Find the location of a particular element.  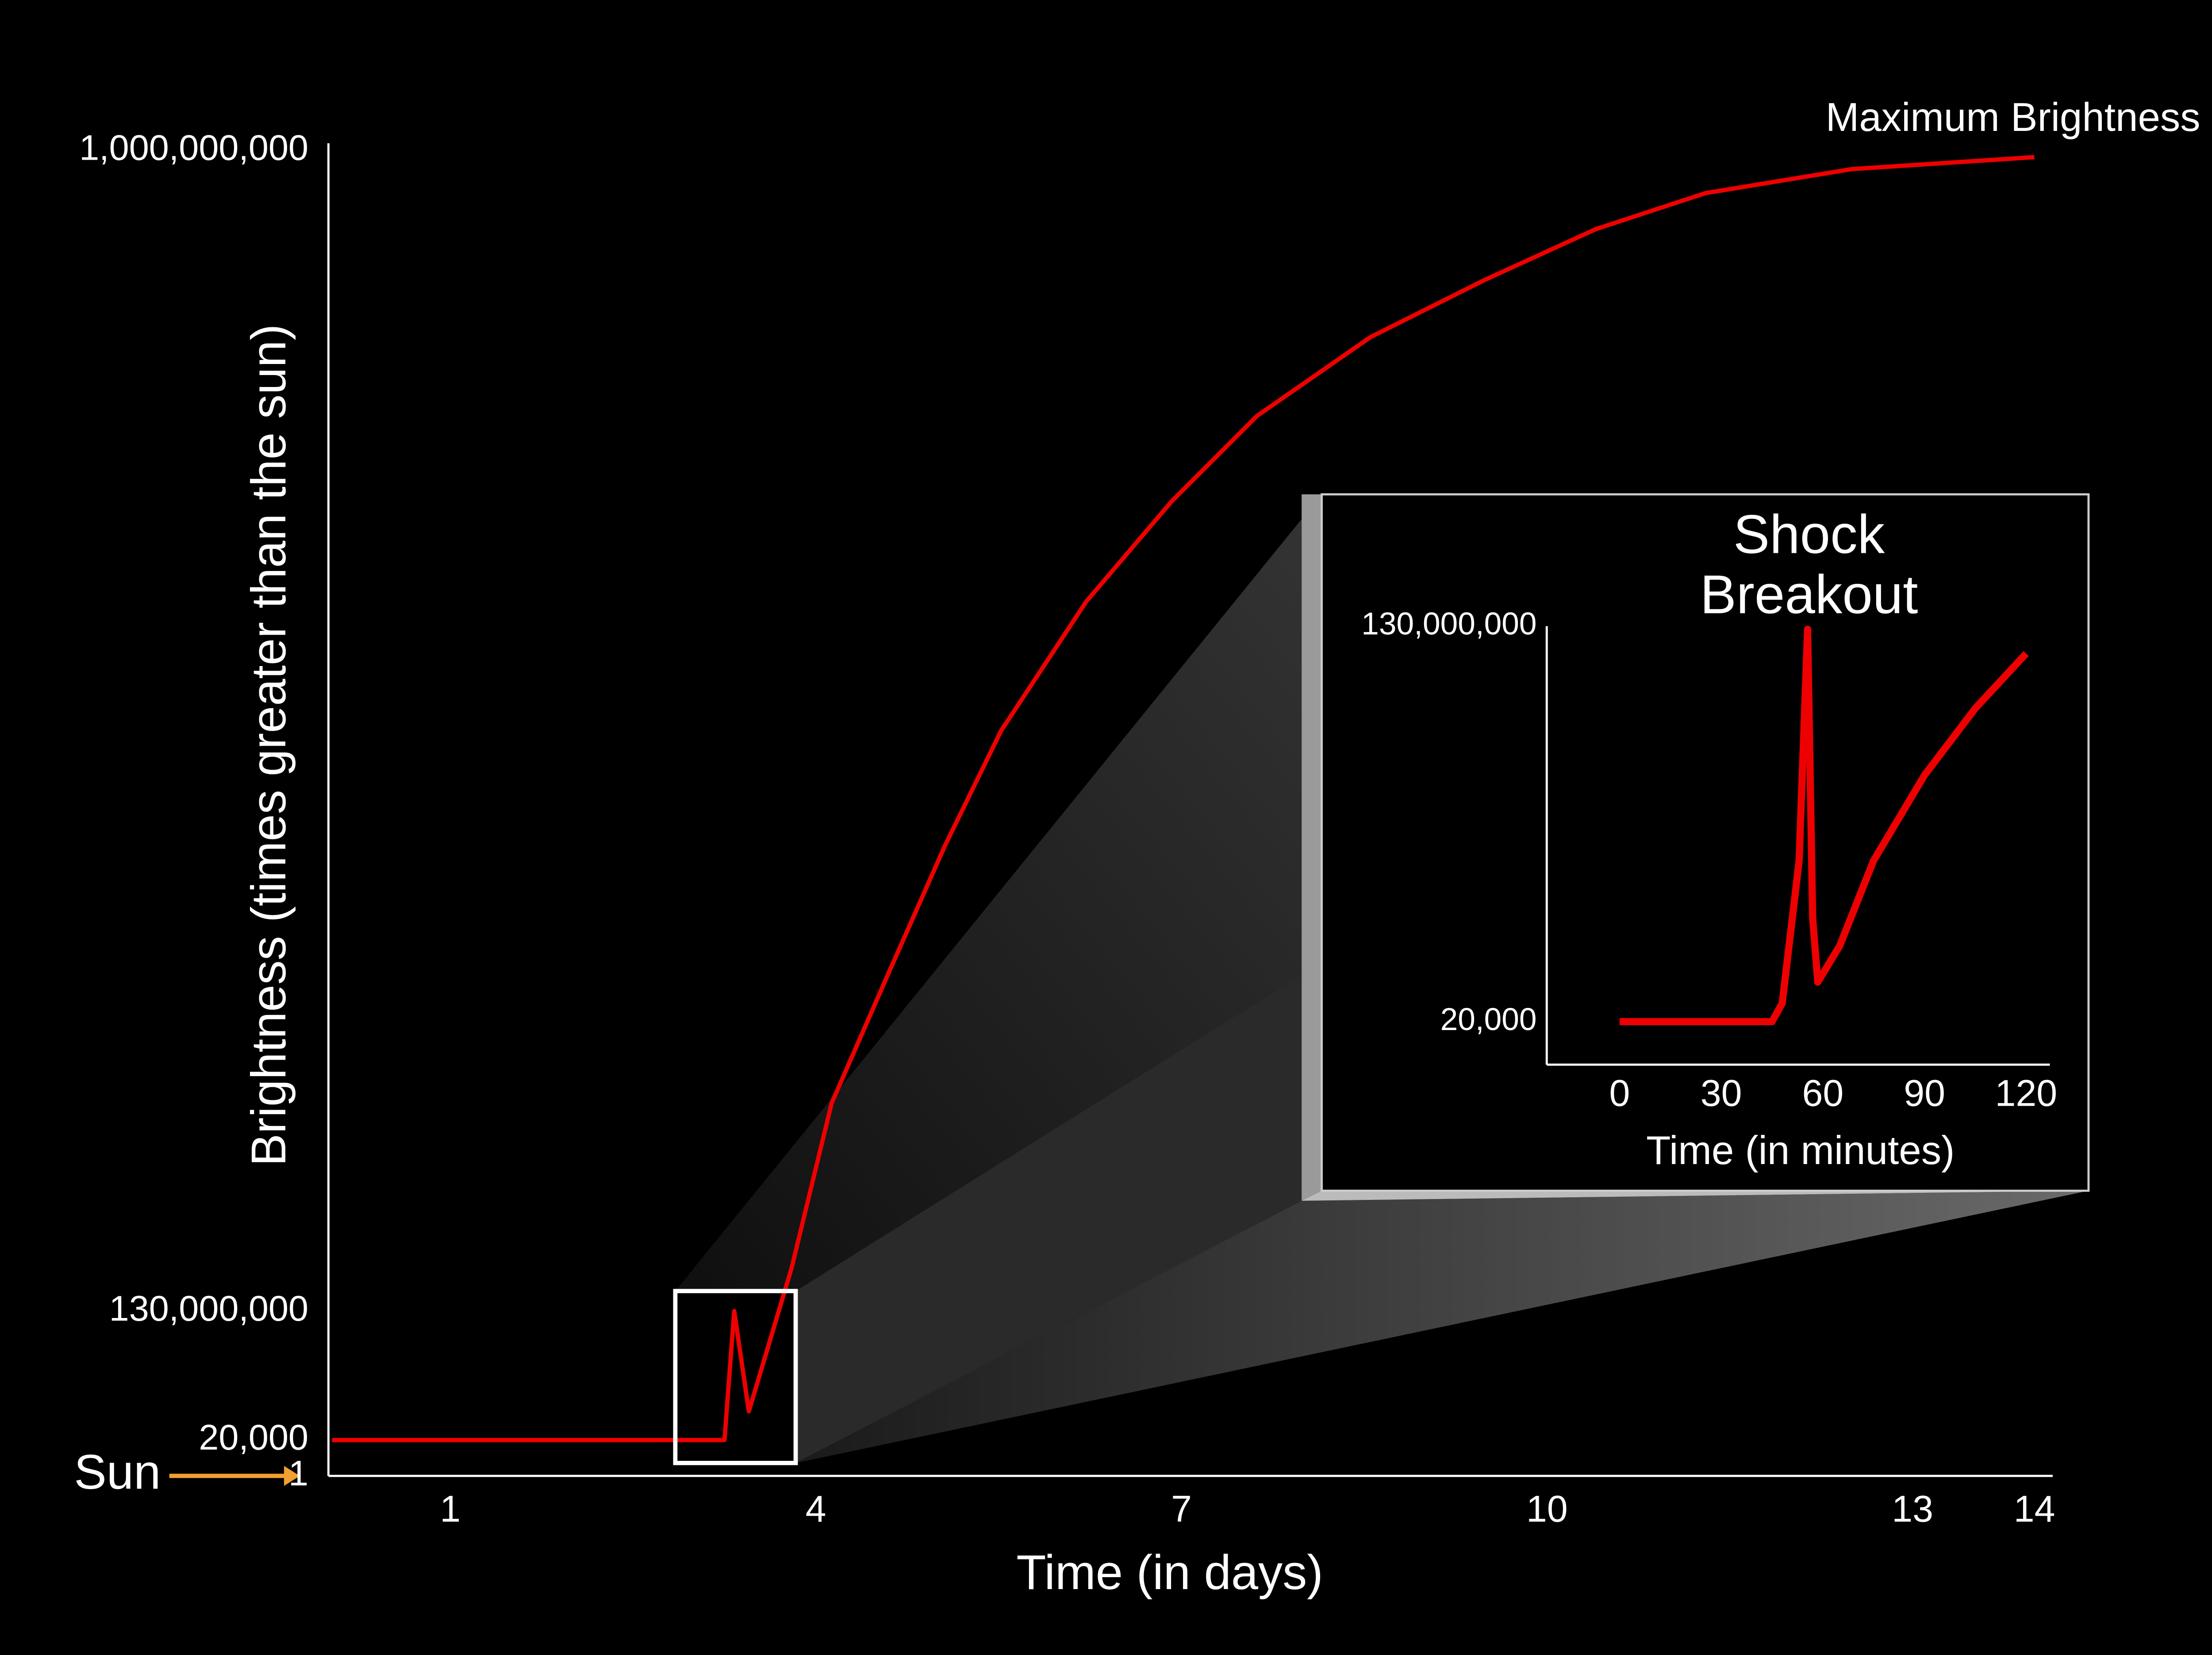

x-tick-label: 0 is located at coordinates (1620, 1093).